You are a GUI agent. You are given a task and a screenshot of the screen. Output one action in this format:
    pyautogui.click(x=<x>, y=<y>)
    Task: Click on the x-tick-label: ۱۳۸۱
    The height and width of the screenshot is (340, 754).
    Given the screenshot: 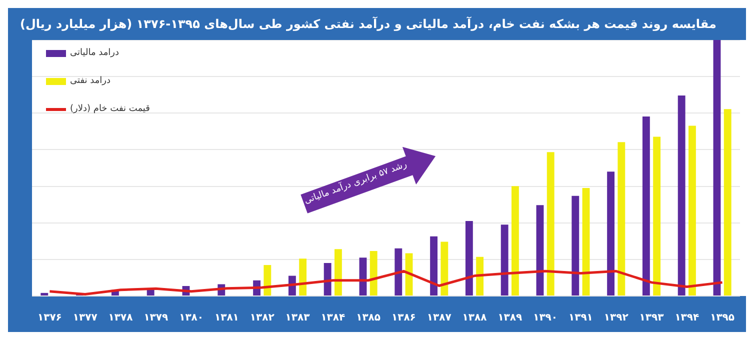 What is the action you would take?
    pyautogui.click(x=226, y=318)
    